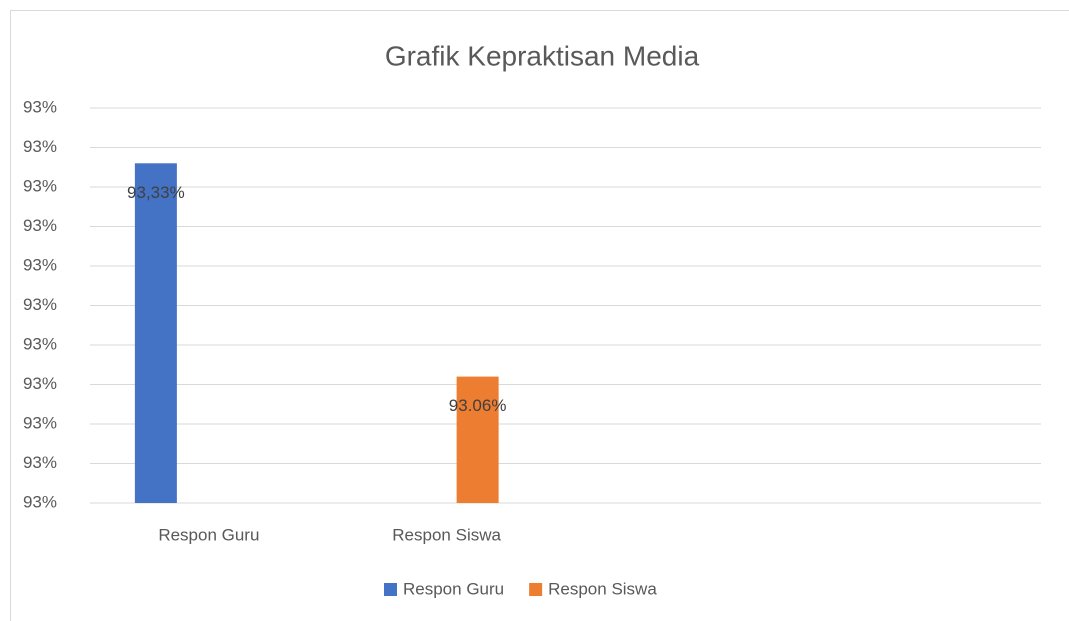 This screenshot has height=621, width=1069. Describe the element at coordinates (208, 534) in the screenshot. I see `x-tick-label: Respon Guru` at that location.